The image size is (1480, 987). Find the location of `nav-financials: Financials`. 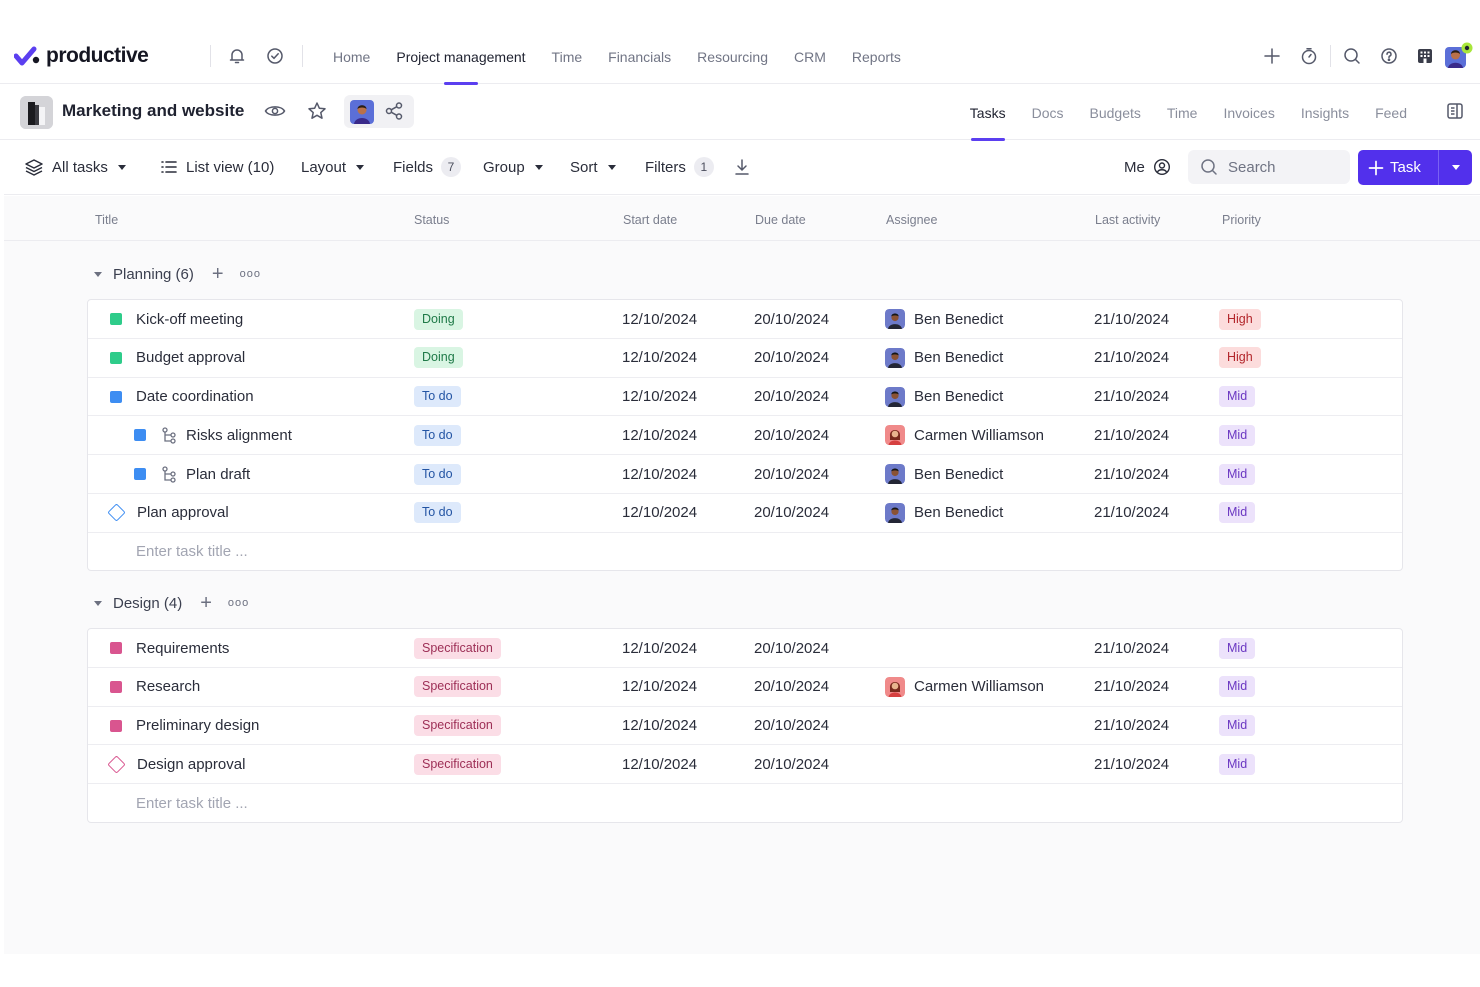

nav-financials: Financials is located at coordinates (640, 57).